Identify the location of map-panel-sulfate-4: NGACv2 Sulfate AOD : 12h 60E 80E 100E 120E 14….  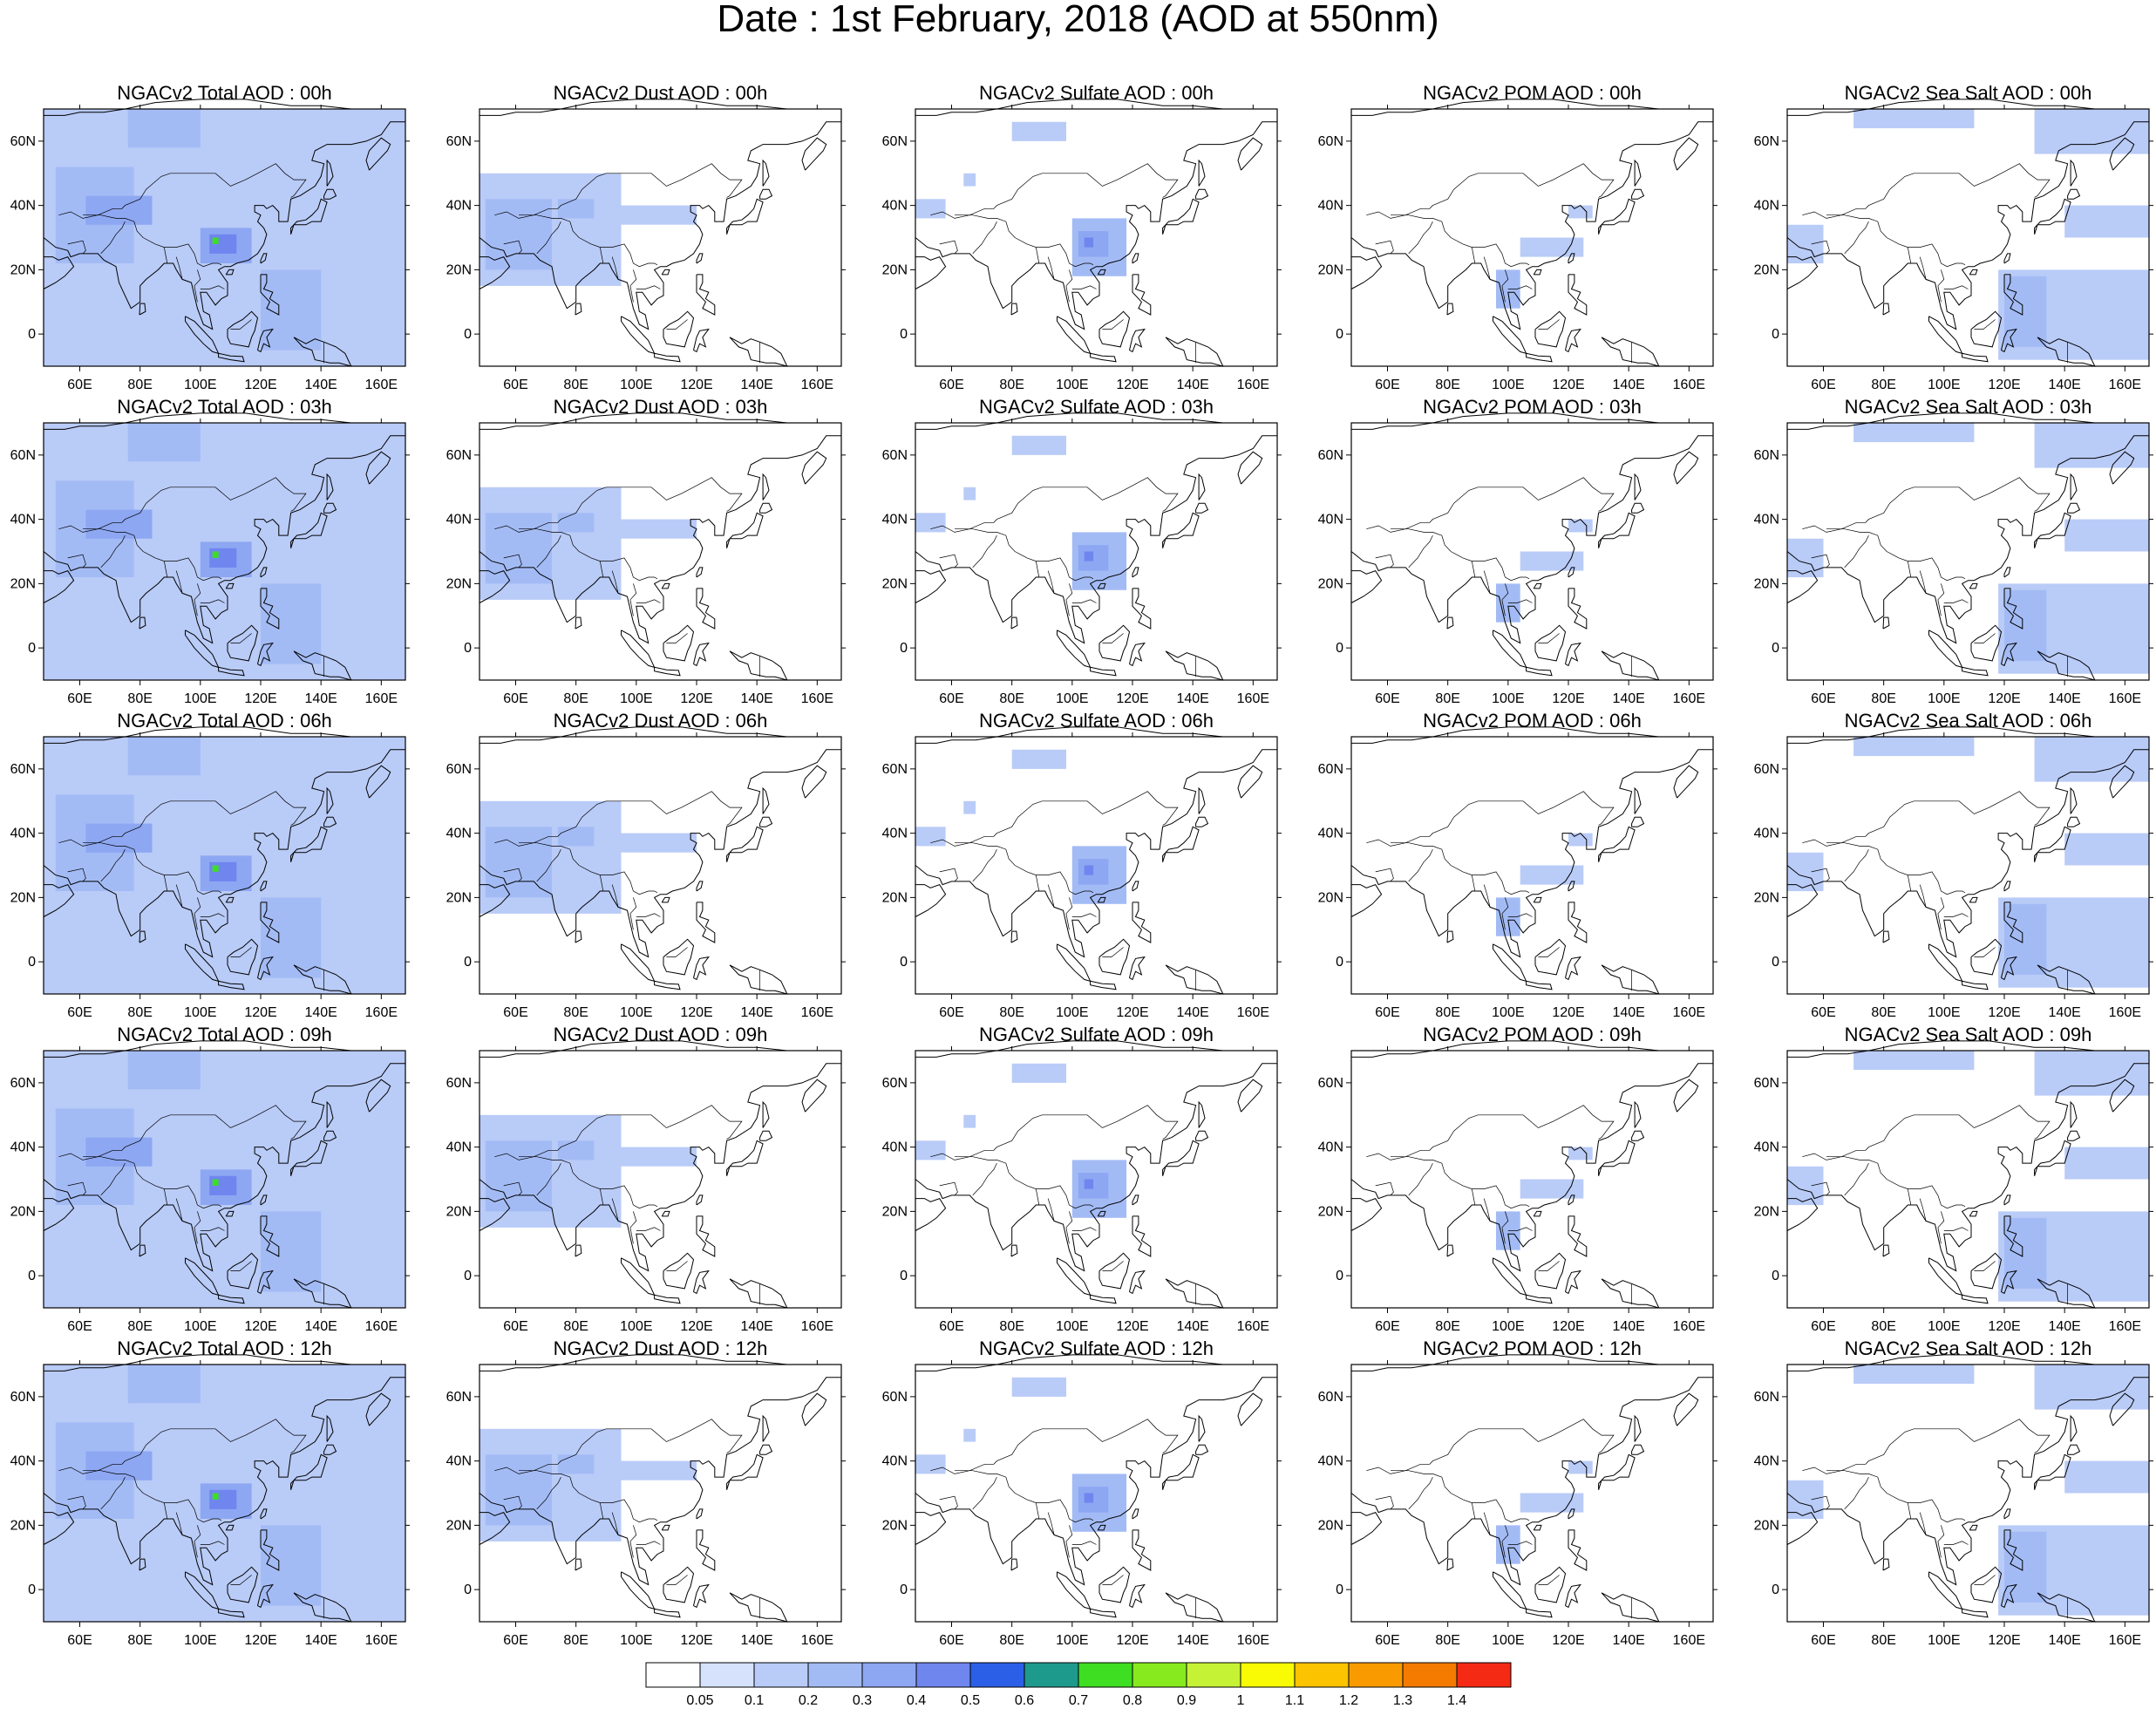
(1092, 1497).